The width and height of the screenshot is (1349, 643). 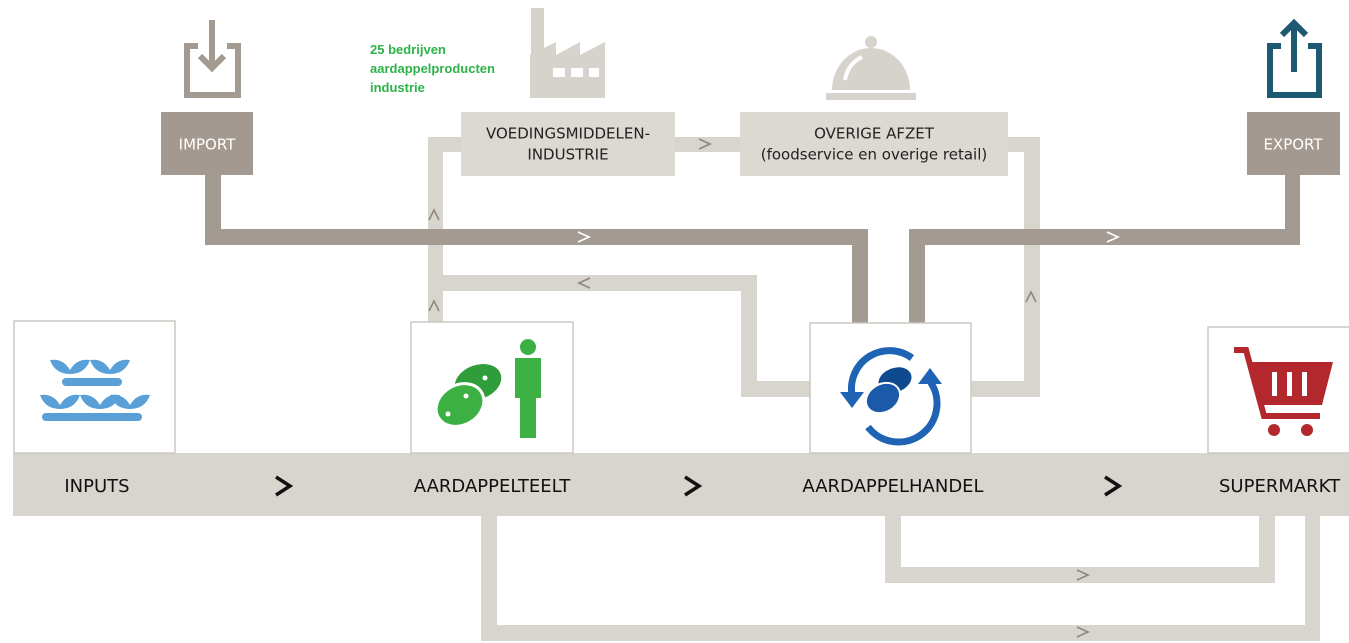 I want to click on inputs-icon, so click(x=95, y=390).